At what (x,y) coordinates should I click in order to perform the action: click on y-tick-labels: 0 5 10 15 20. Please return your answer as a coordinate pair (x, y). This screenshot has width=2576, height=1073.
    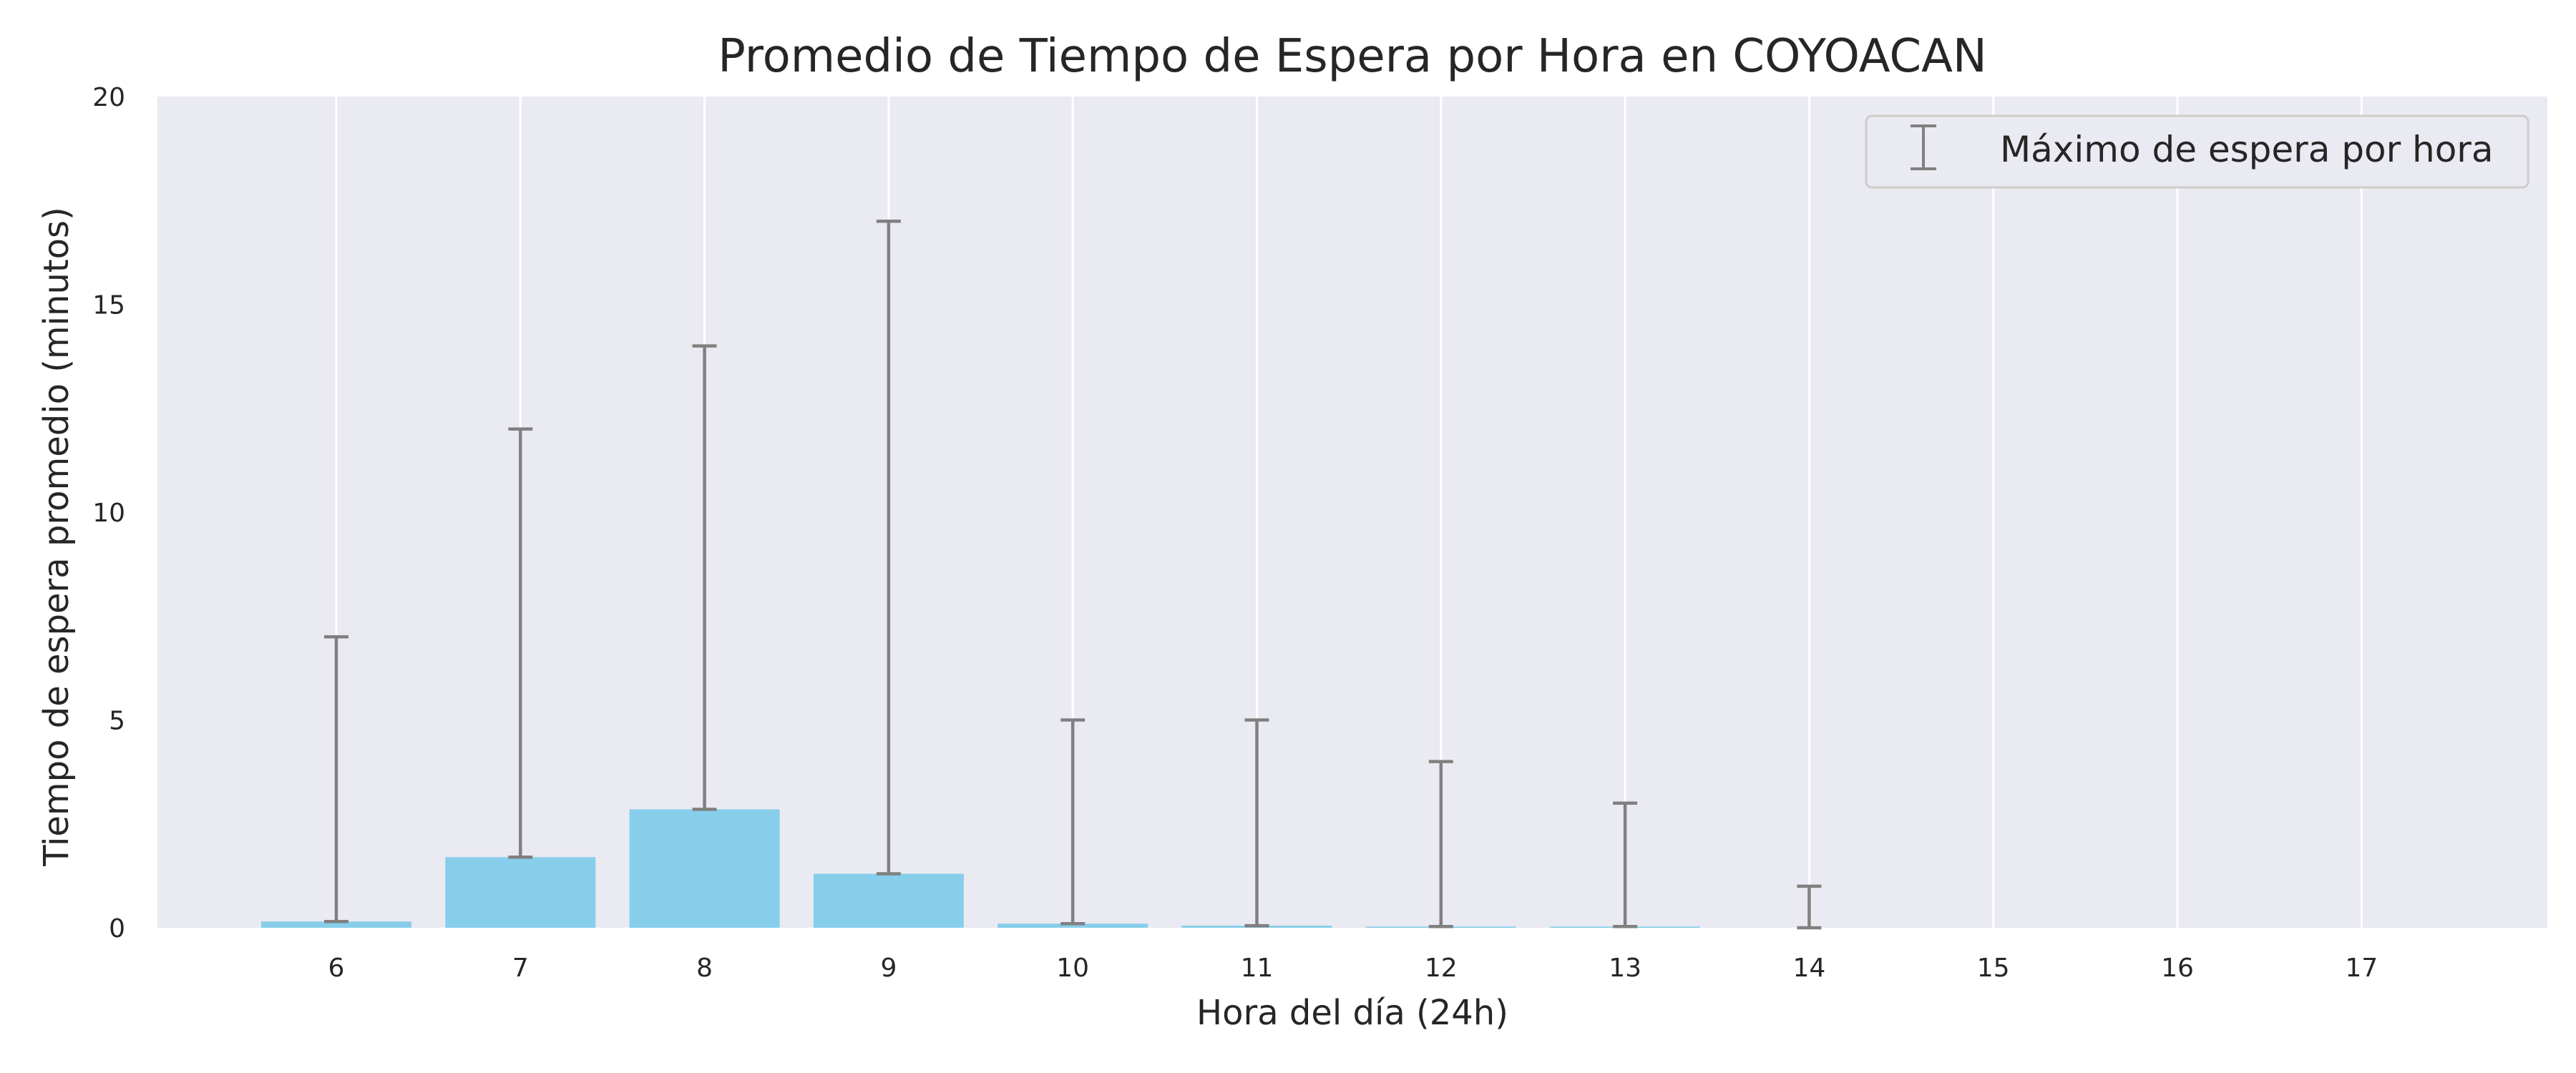
    Looking at the image, I should click on (108, 513).